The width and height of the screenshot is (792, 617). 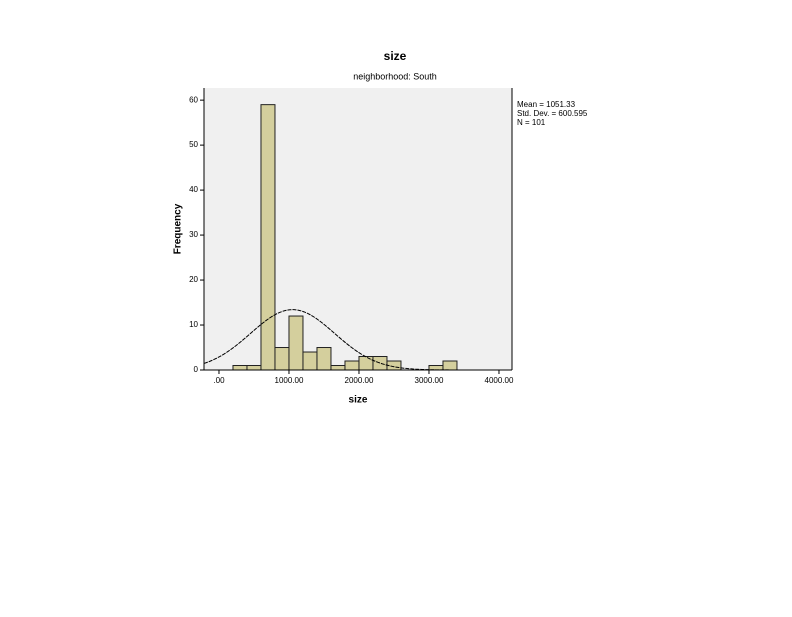 I want to click on y-tick-label: 20, so click(x=193, y=279).